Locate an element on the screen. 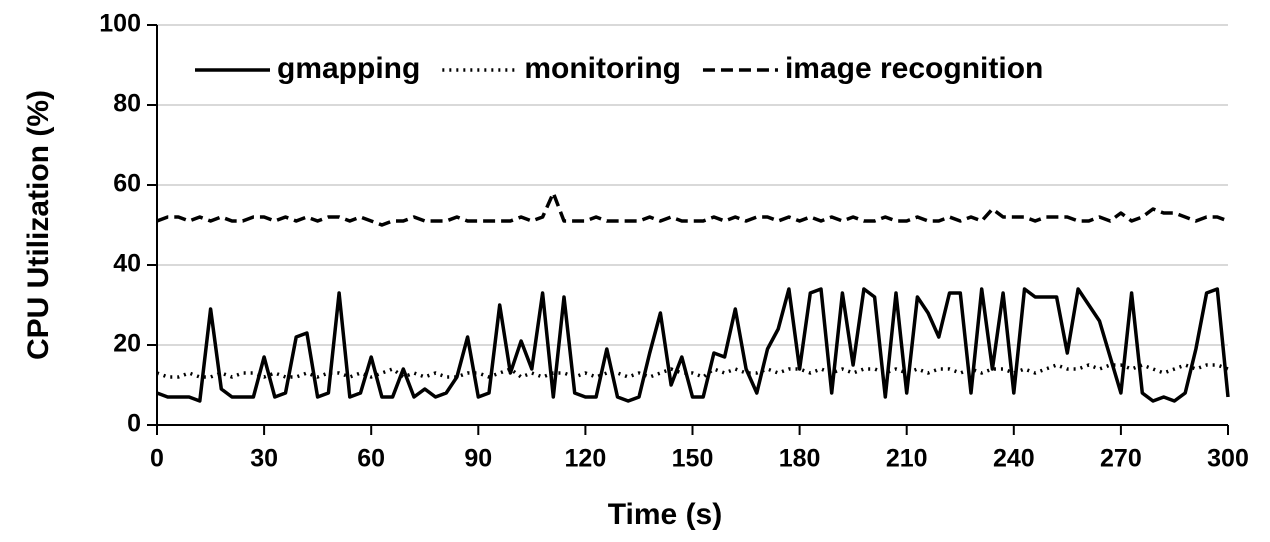  x-tick-label: 180 is located at coordinates (800, 459).